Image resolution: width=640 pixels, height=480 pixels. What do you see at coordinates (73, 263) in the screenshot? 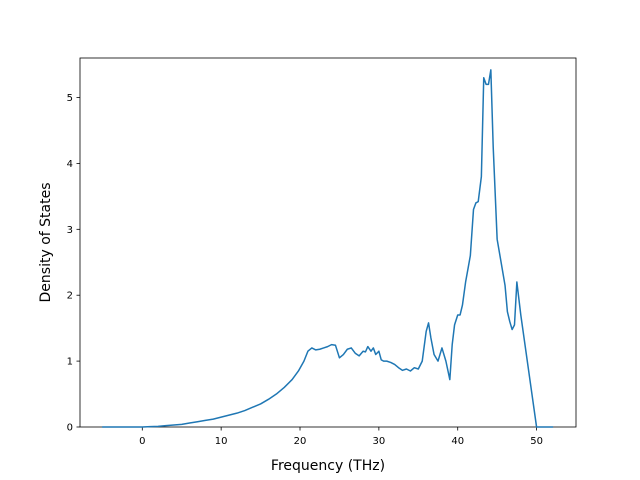
I see `y-axis: 0 1 2 3 4 5` at bounding box center [73, 263].